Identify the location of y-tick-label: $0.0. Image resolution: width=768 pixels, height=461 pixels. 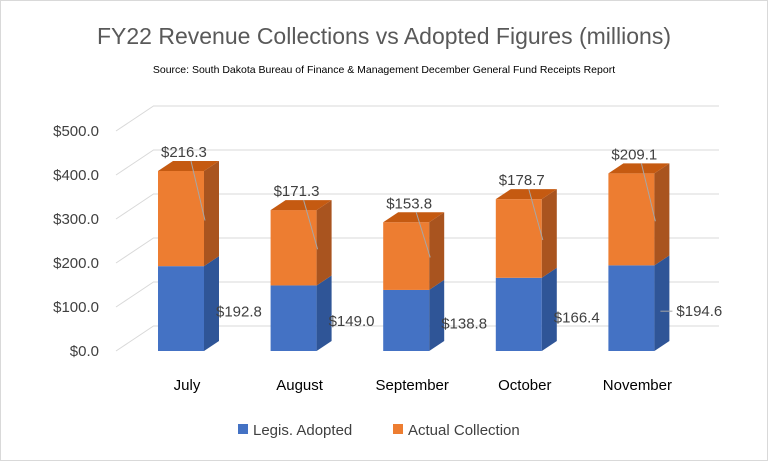
(84, 351).